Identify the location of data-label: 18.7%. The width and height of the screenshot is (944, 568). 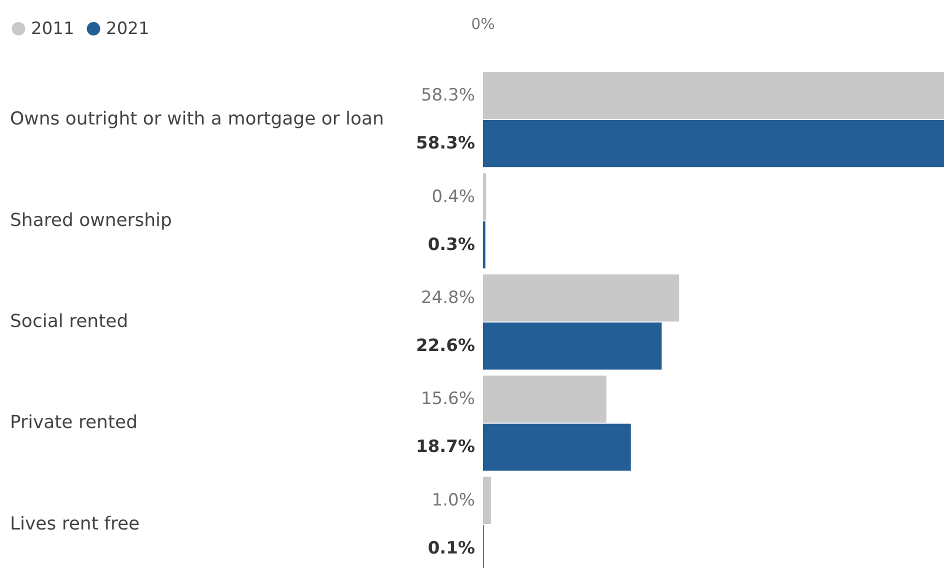
(445, 447).